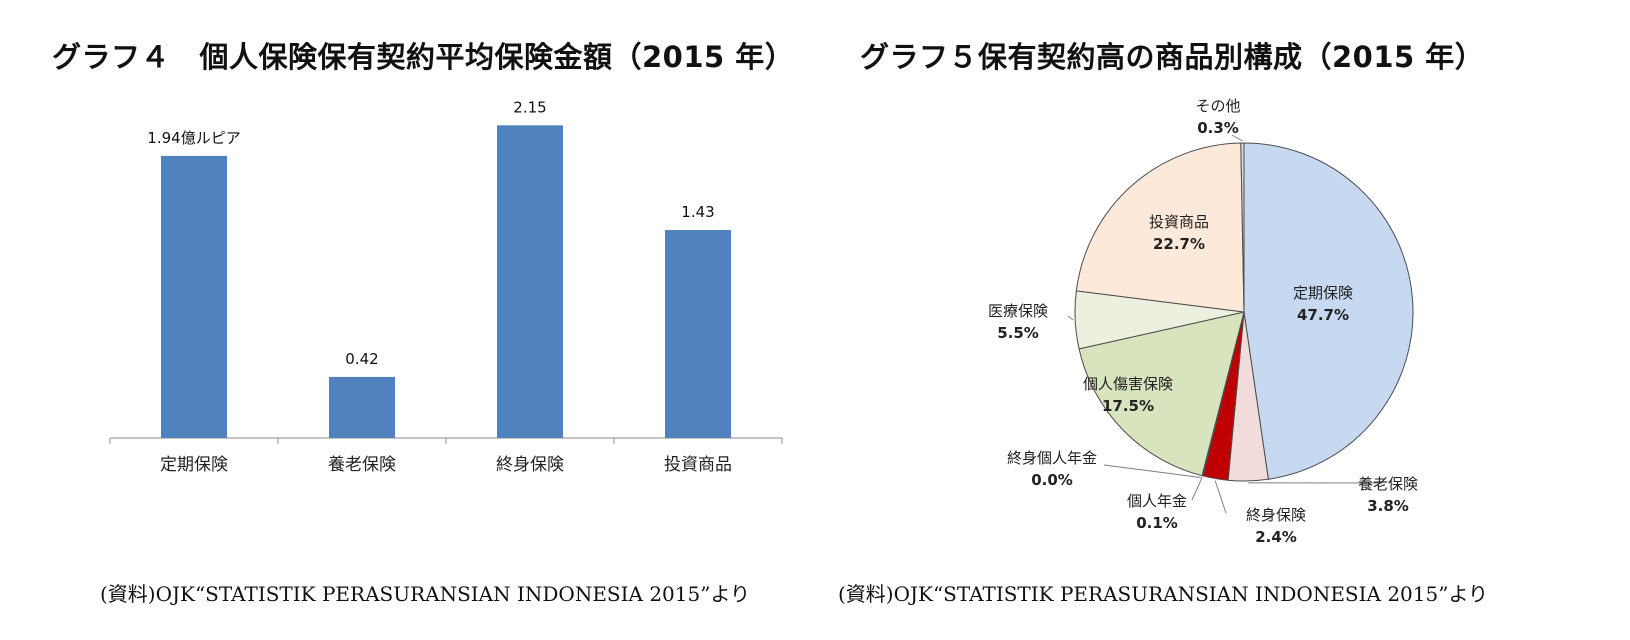 The width and height of the screenshot is (1630, 640). Describe the element at coordinates (1217, 106) in the screenshot. I see `slice-label: その他` at that location.